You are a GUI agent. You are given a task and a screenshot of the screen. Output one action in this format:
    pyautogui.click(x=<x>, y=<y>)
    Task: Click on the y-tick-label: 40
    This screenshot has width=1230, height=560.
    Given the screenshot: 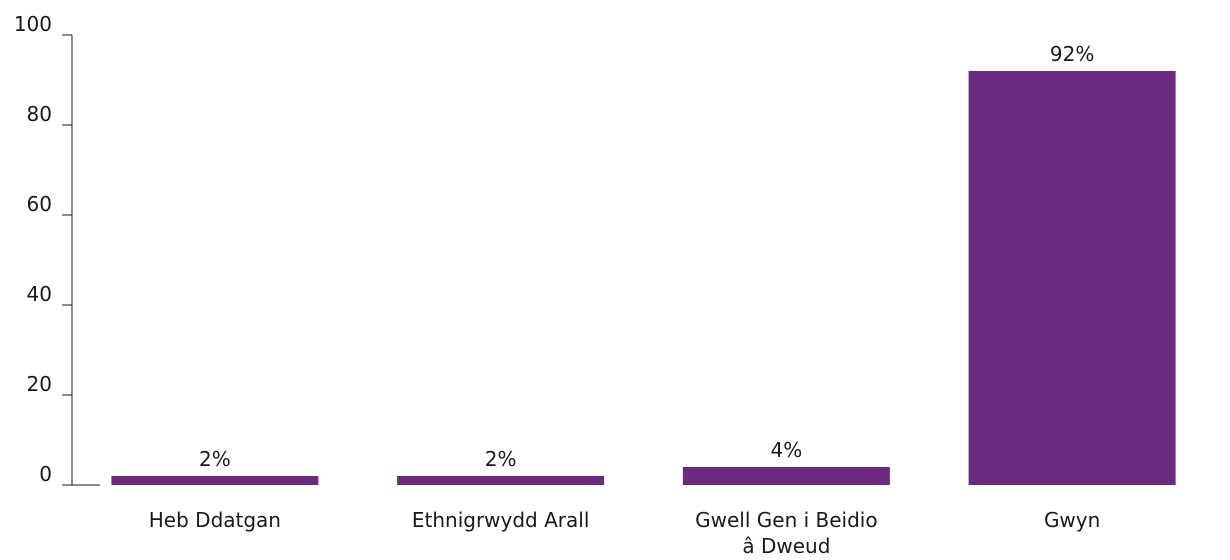 What is the action you would take?
    pyautogui.click(x=39, y=294)
    